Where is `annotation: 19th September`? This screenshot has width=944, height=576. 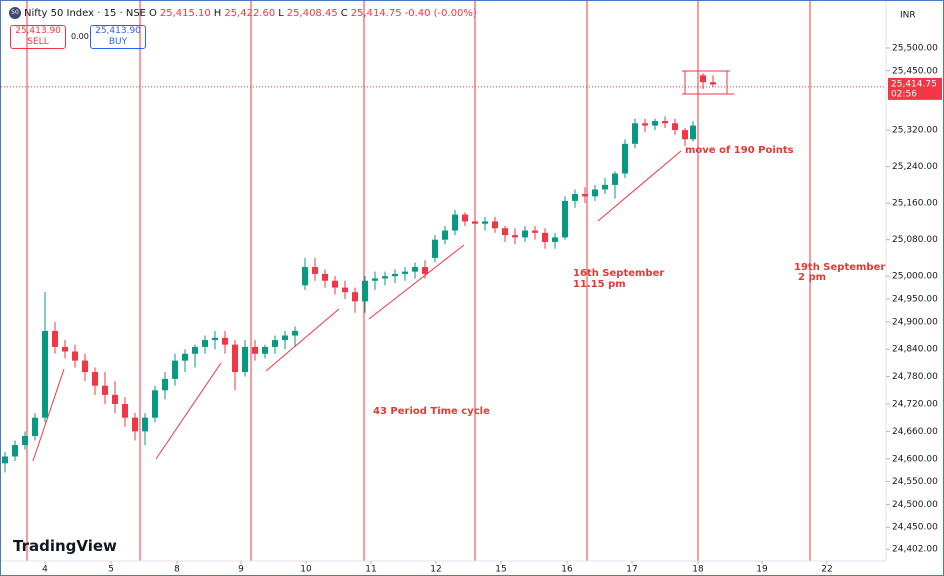
annotation: 19th September is located at coordinates (839, 267).